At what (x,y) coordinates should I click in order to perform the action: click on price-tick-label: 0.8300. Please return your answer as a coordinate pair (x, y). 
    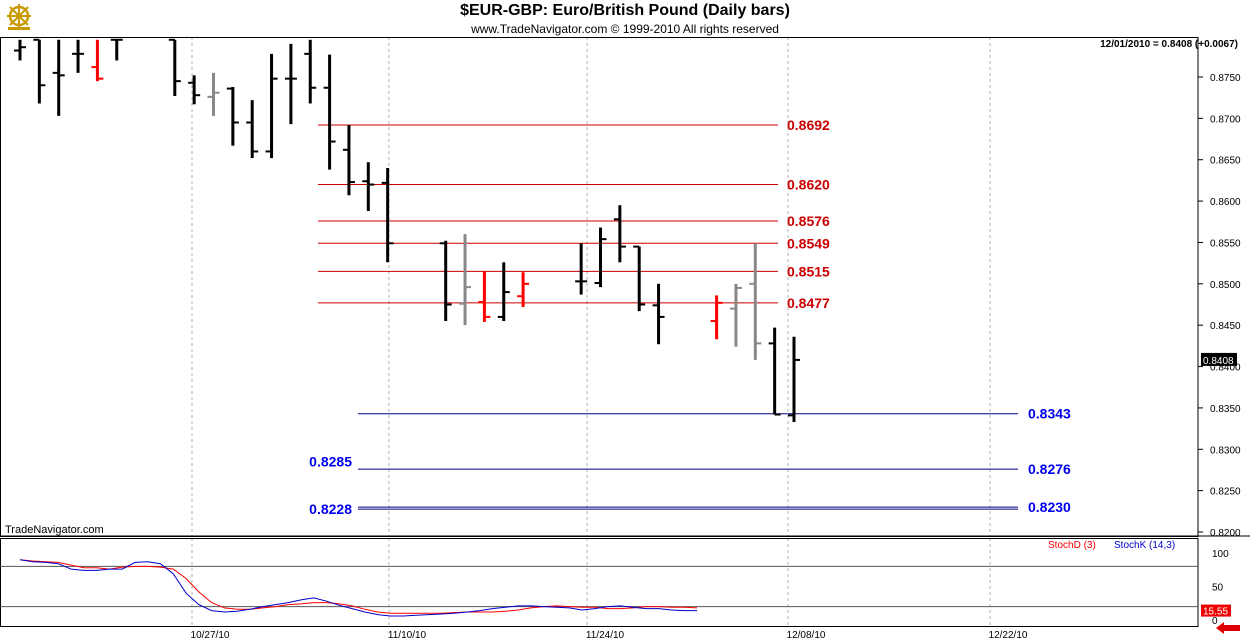
    Looking at the image, I should click on (1225, 450).